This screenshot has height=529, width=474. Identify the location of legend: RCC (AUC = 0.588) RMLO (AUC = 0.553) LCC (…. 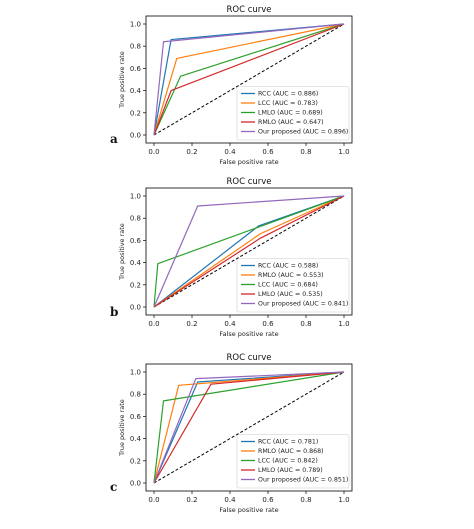
(293, 285).